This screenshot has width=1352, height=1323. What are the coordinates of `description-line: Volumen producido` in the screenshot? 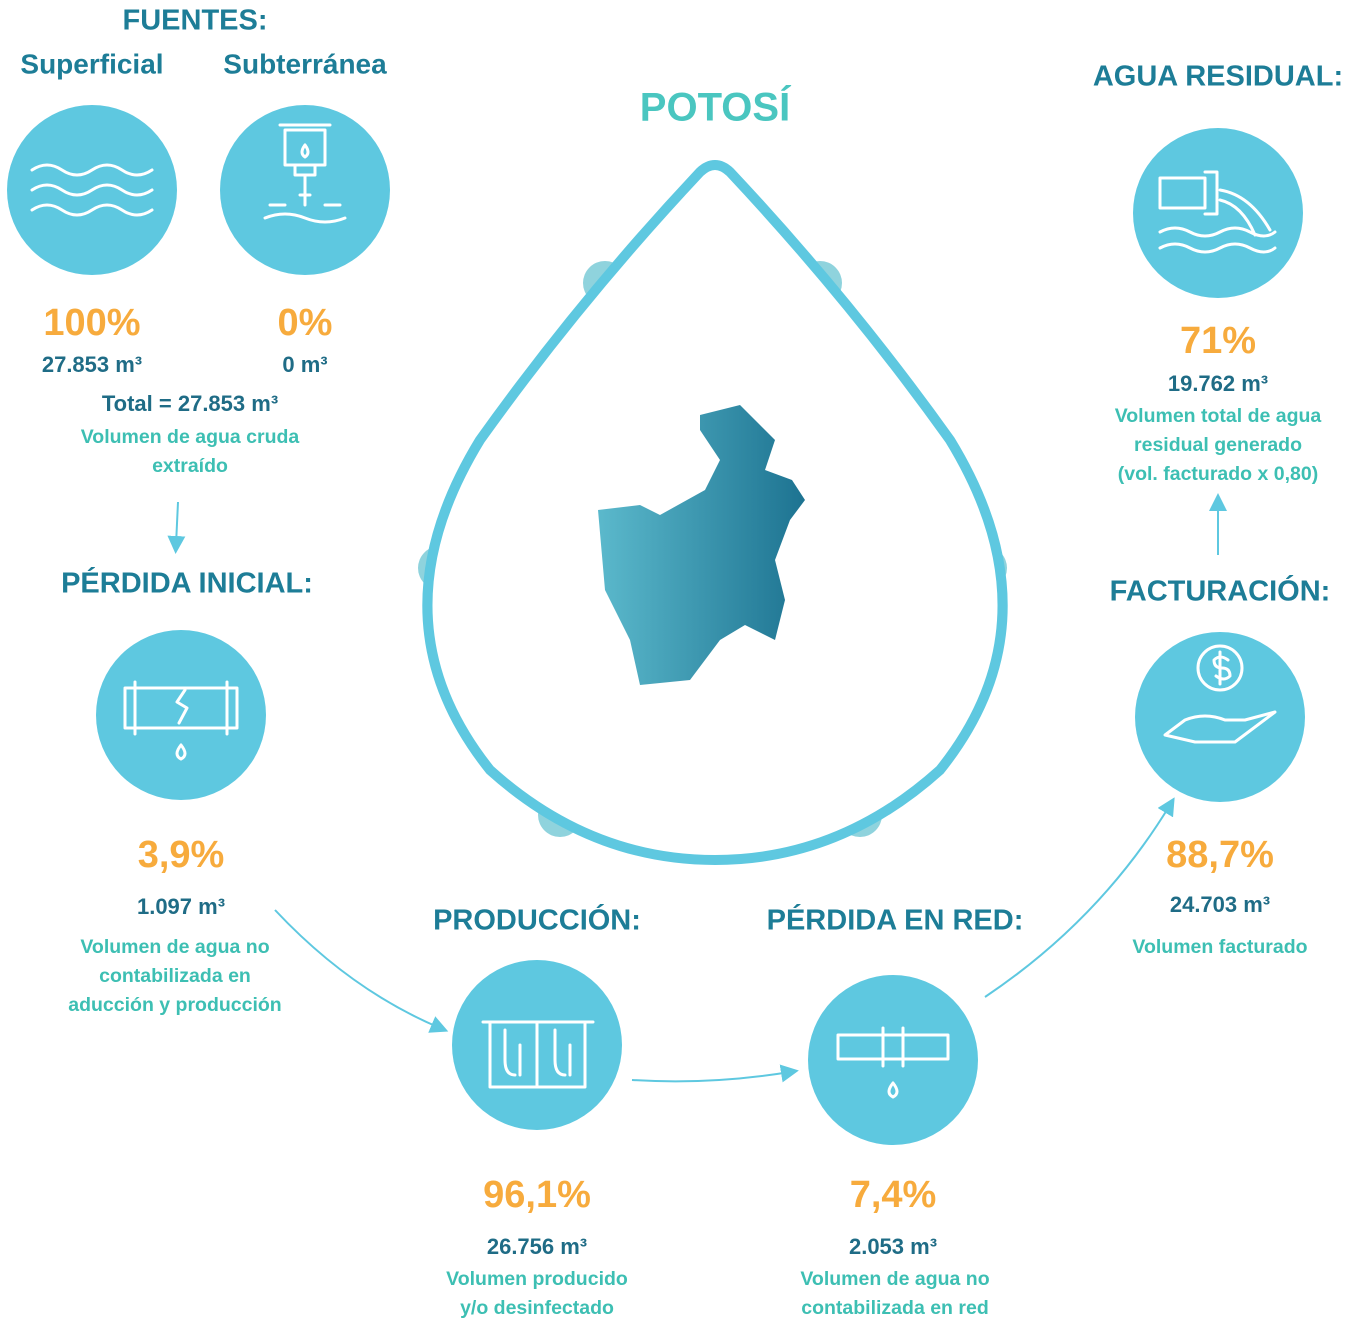 It's located at (537, 1279).